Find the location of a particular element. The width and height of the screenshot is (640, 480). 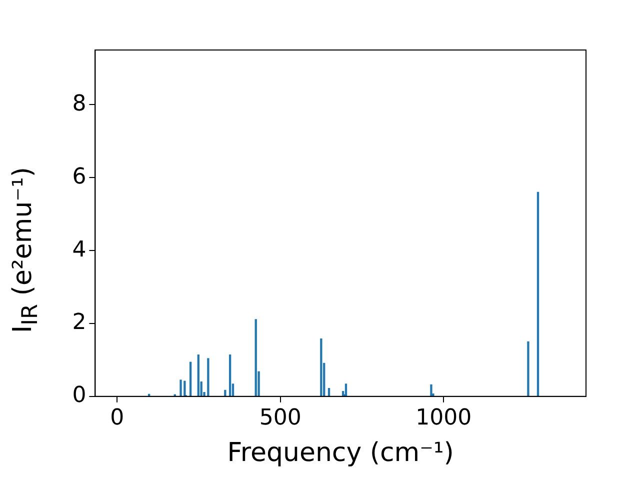

y-tick-label: 6 is located at coordinates (79, 177).